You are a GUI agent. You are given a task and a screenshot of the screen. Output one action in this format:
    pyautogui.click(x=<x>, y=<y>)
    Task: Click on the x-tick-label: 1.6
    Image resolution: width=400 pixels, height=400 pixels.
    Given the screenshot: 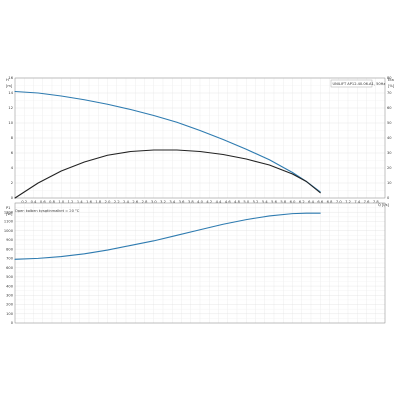 What is the action you would take?
    pyautogui.click(x=89, y=202)
    